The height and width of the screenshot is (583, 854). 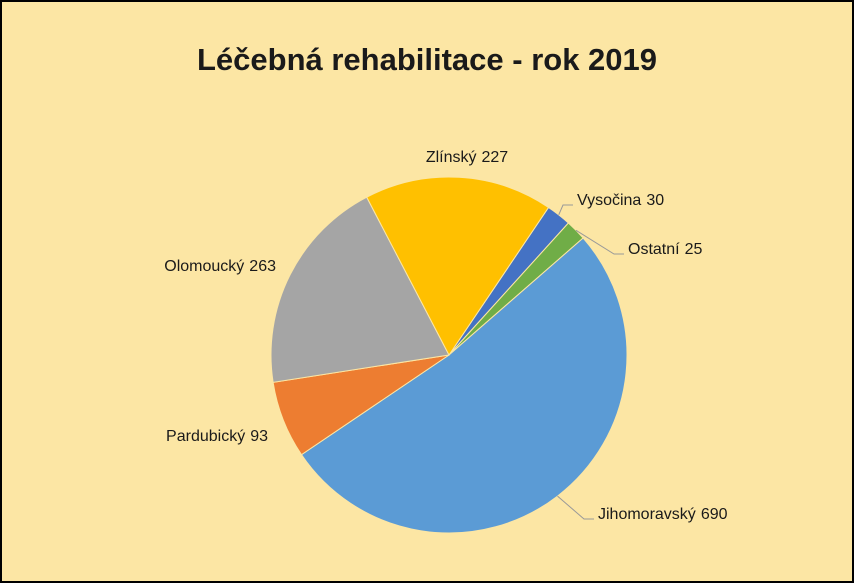 What do you see at coordinates (655, 200) in the screenshot?
I see `value-label: 30` at bounding box center [655, 200].